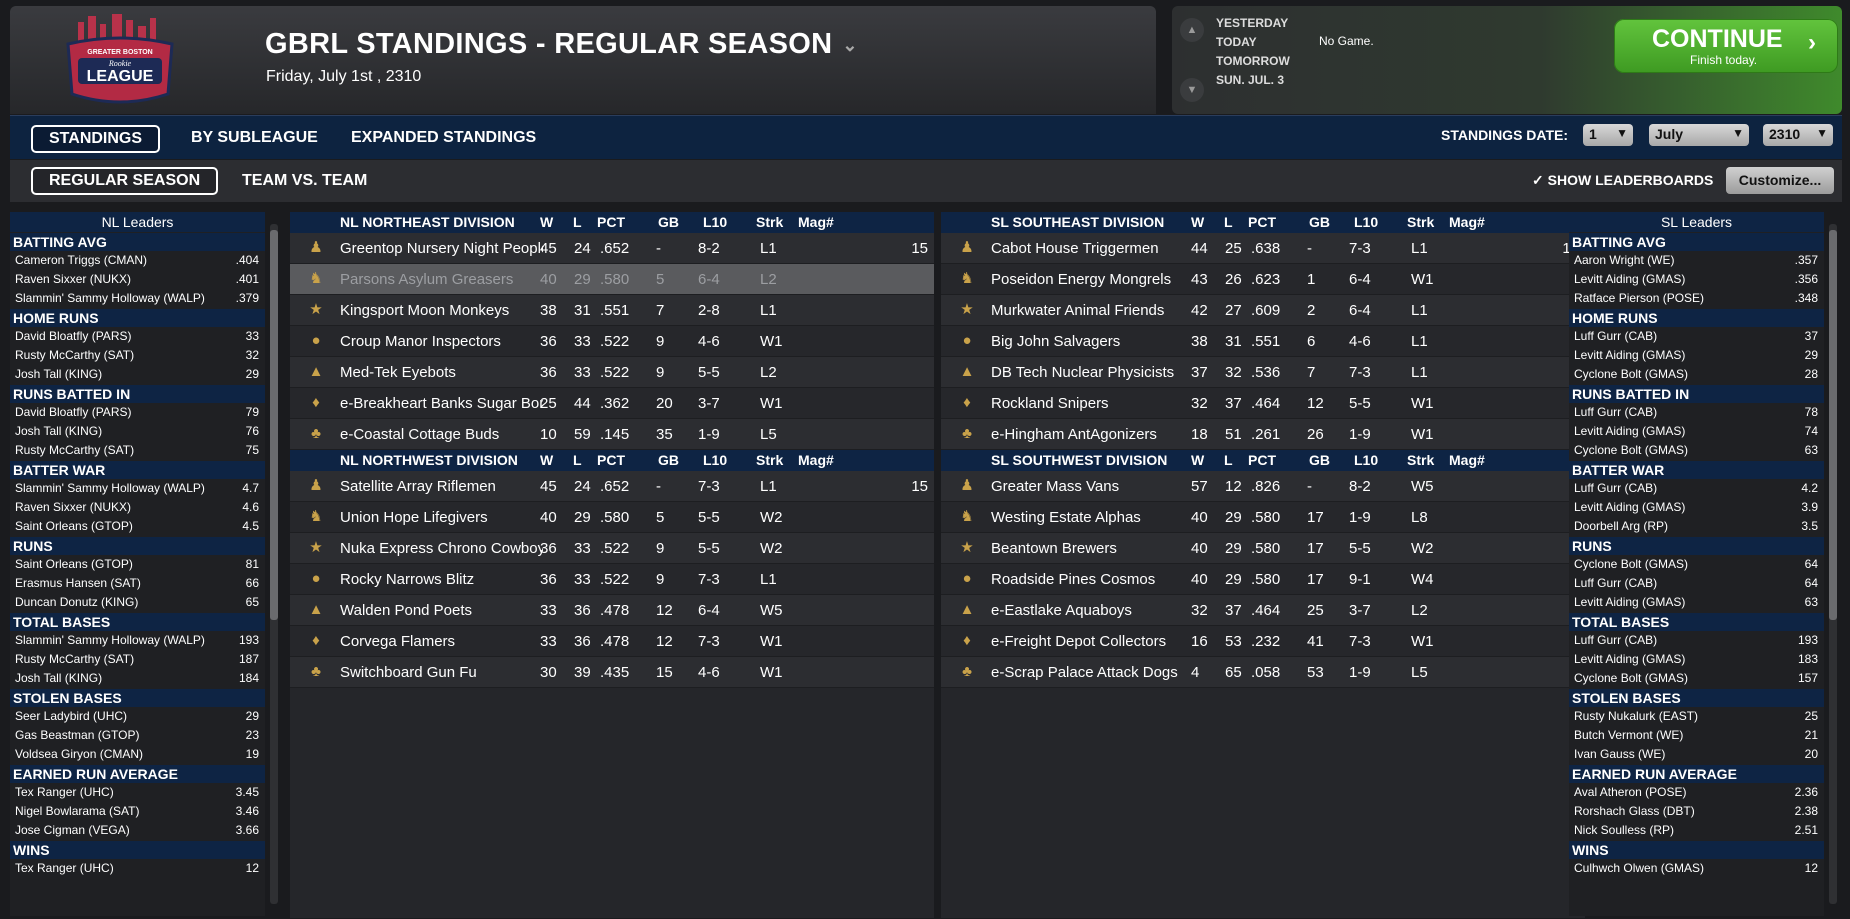  What do you see at coordinates (137, 716) in the screenshot?
I see `leader-row: Seer Ladybird (UHC) 29` at bounding box center [137, 716].